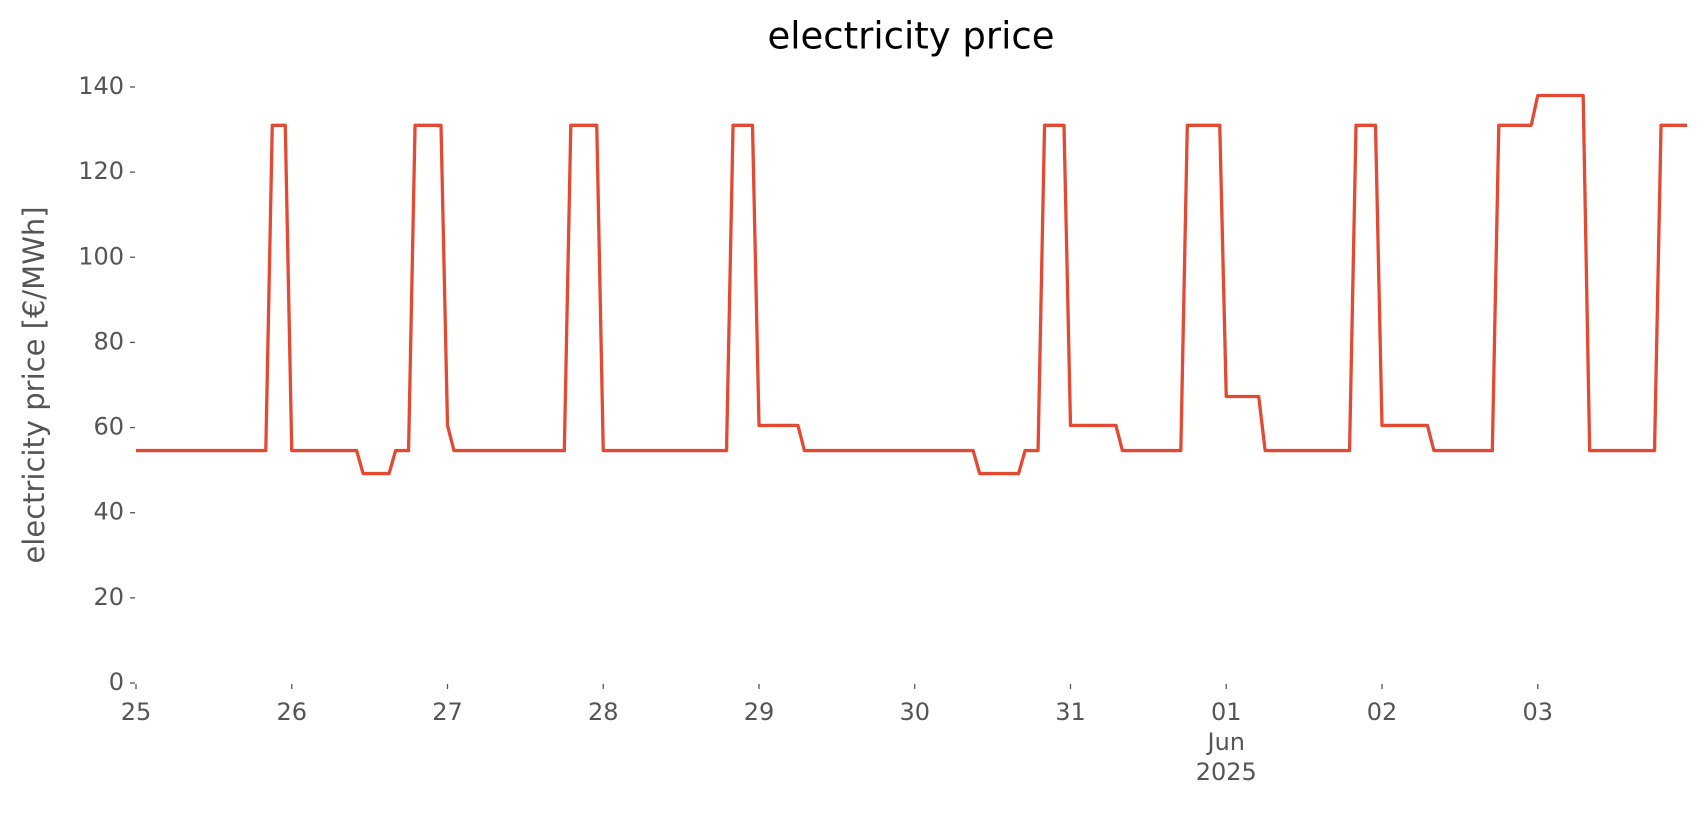  Describe the element at coordinates (101, 86) in the screenshot. I see `y-tick-label: 140` at that location.